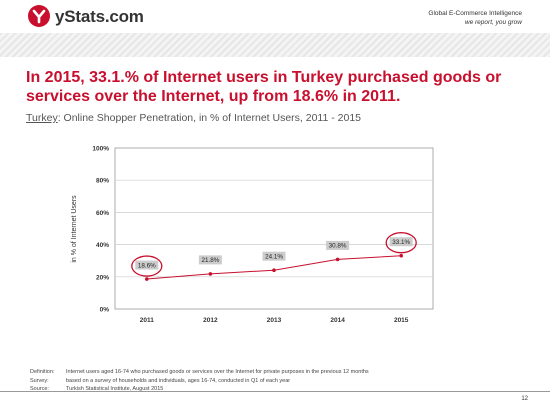  Describe the element at coordinates (102, 245) in the screenshot. I see `y-tick-label: 40%` at that location.